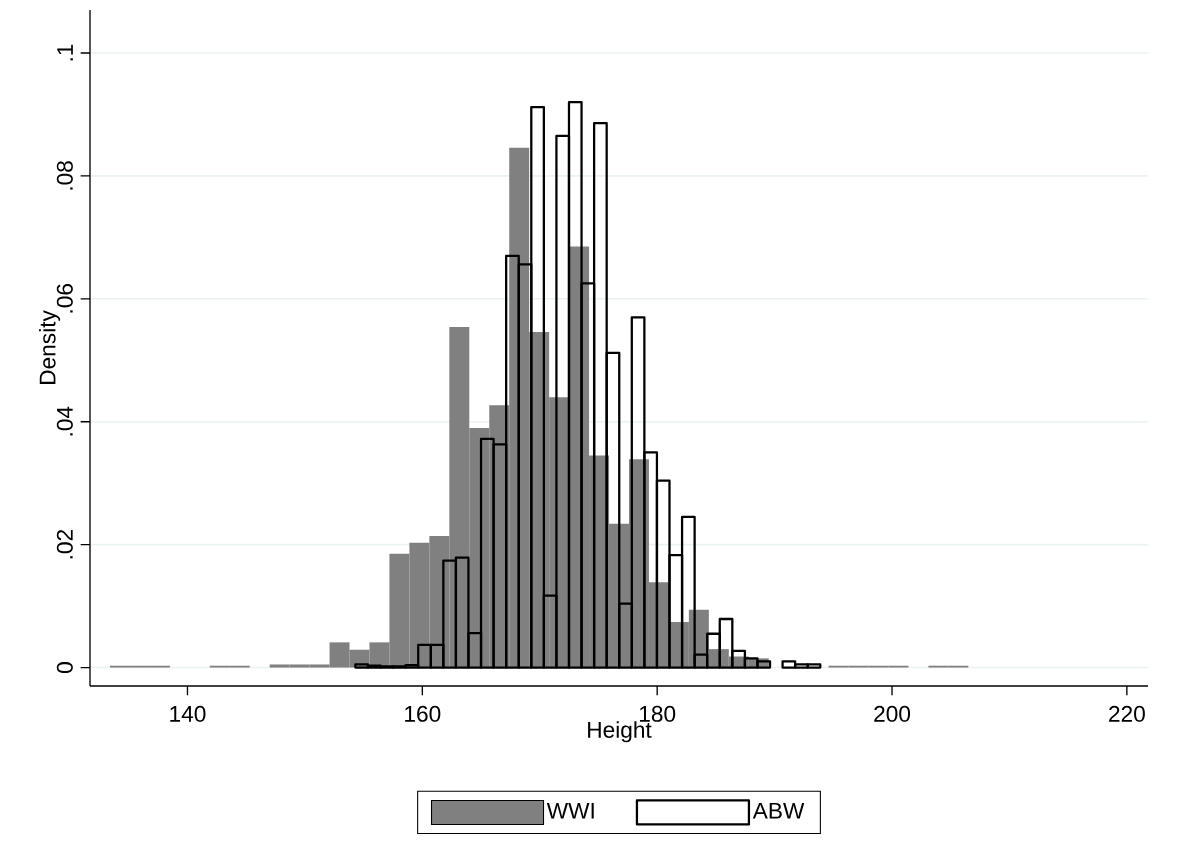 This screenshot has height=855, width=1177. Describe the element at coordinates (620, 732) in the screenshot. I see `x-axis-title: Height` at that location.